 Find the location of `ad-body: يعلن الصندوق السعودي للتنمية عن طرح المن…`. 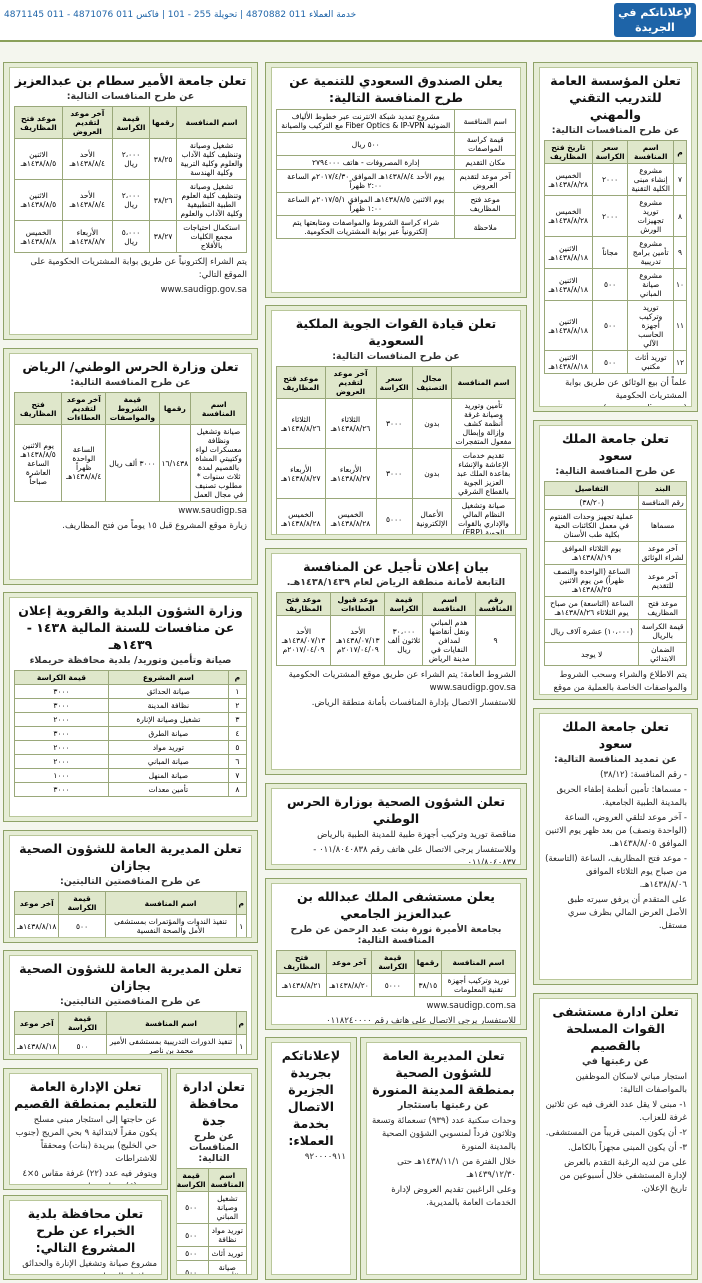

ad-body: يعلن الصندوق السعودي للتنمية عن طرح المن… is located at coordinates (396, 180).